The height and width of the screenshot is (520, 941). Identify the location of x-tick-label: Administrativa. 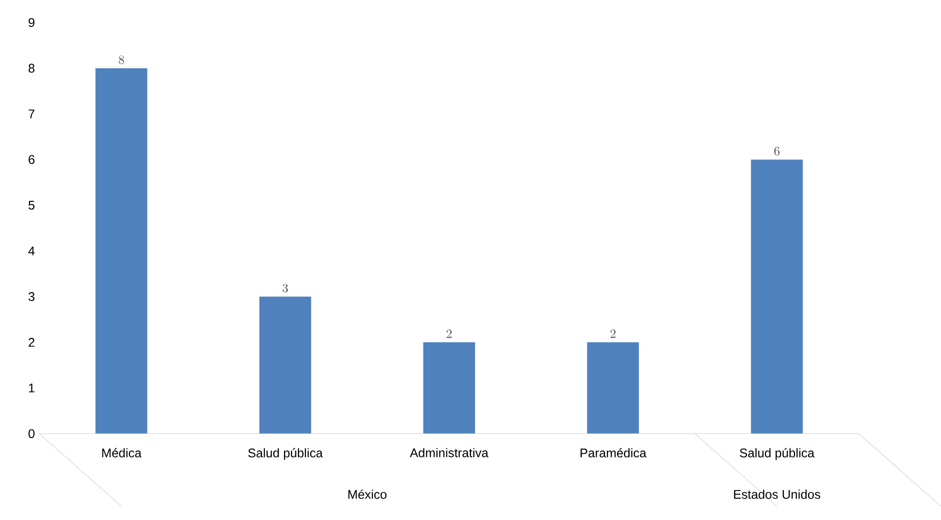
(449, 453).